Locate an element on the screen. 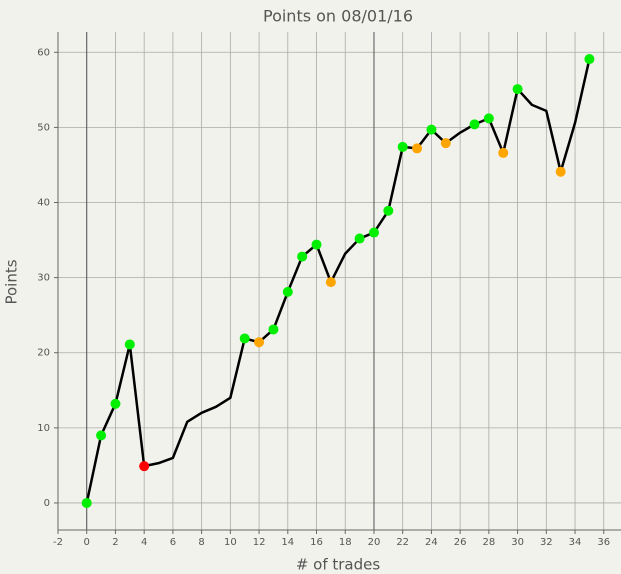 This screenshot has width=621, height=574. x-tick-label: 30 is located at coordinates (517, 542).